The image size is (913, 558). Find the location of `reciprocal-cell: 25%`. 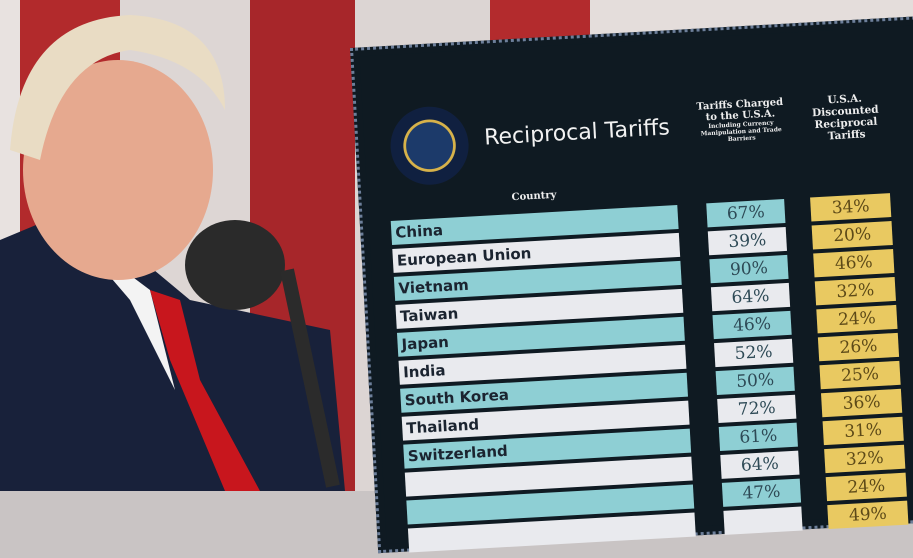

reciprocal-cell: 25% is located at coordinates (860, 375).